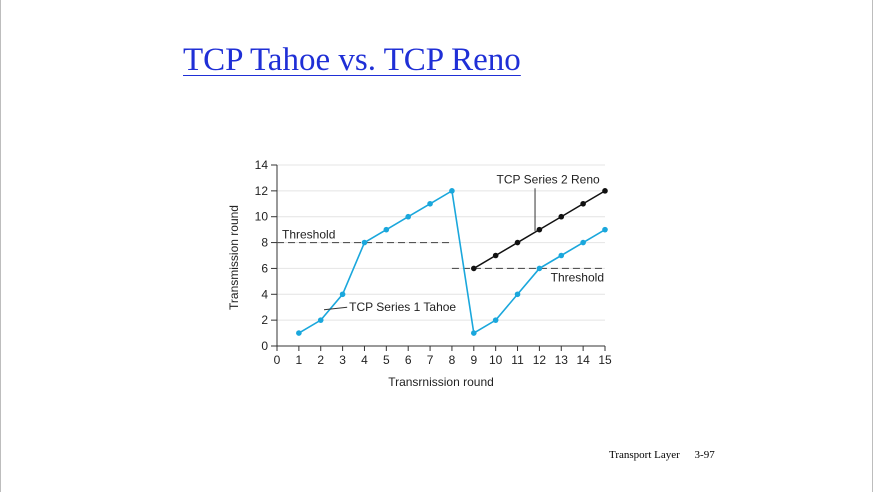  What do you see at coordinates (277, 360) in the screenshot?
I see `x-tick-label: 0` at bounding box center [277, 360].